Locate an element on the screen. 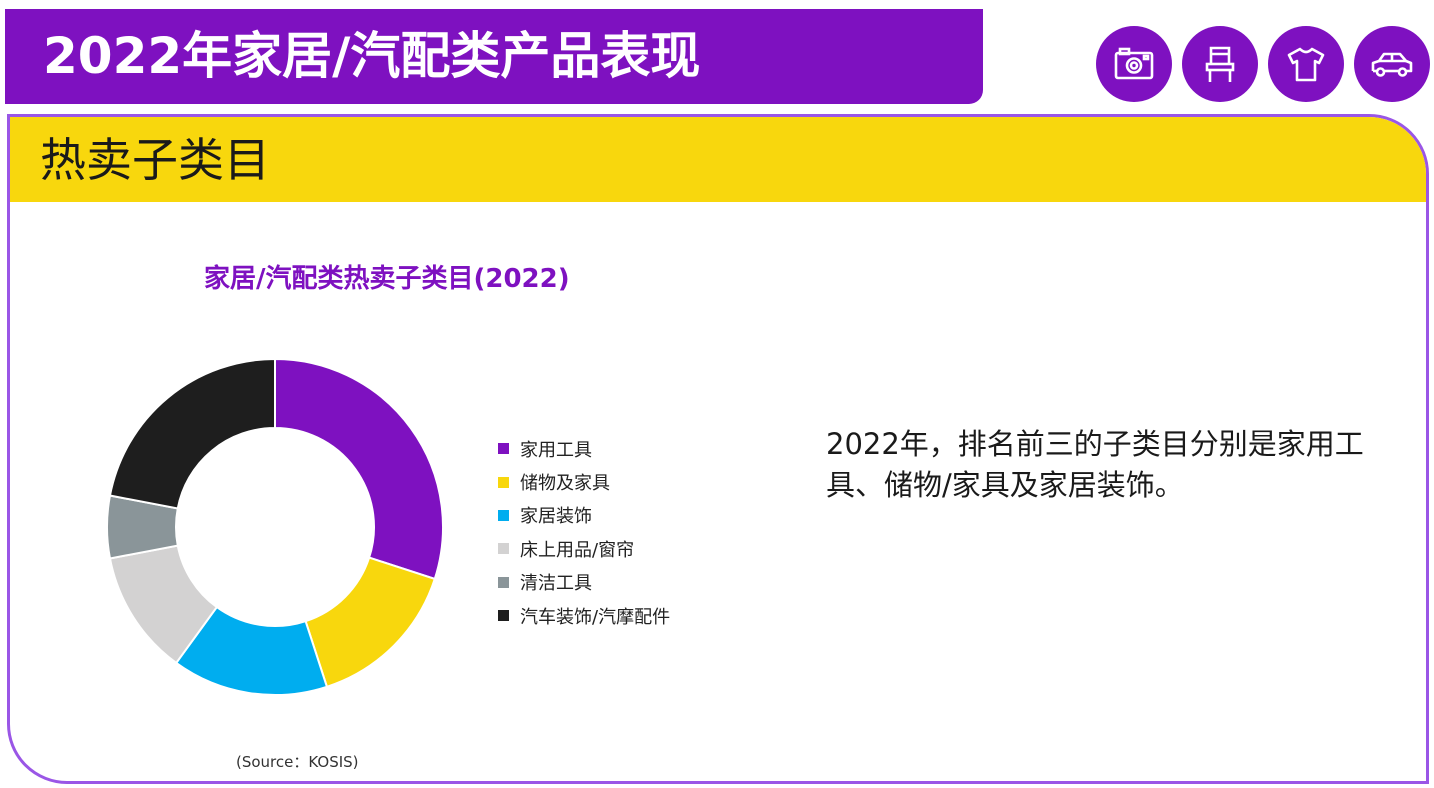 The height and width of the screenshot is (788, 1434). legend-item: 家居装饰 is located at coordinates (584, 515).